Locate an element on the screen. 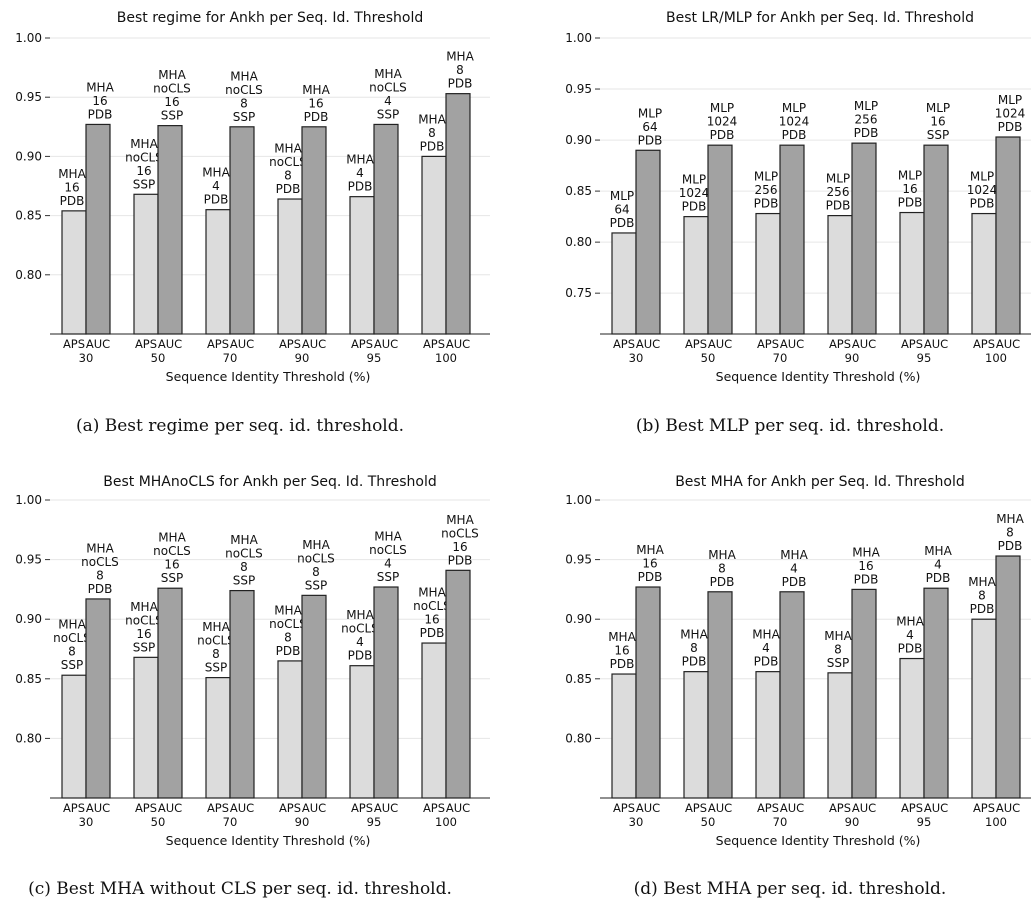 The width and height of the screenshot is (1031, 907). x-group-label: 100 is located at coordinates (446, 822).